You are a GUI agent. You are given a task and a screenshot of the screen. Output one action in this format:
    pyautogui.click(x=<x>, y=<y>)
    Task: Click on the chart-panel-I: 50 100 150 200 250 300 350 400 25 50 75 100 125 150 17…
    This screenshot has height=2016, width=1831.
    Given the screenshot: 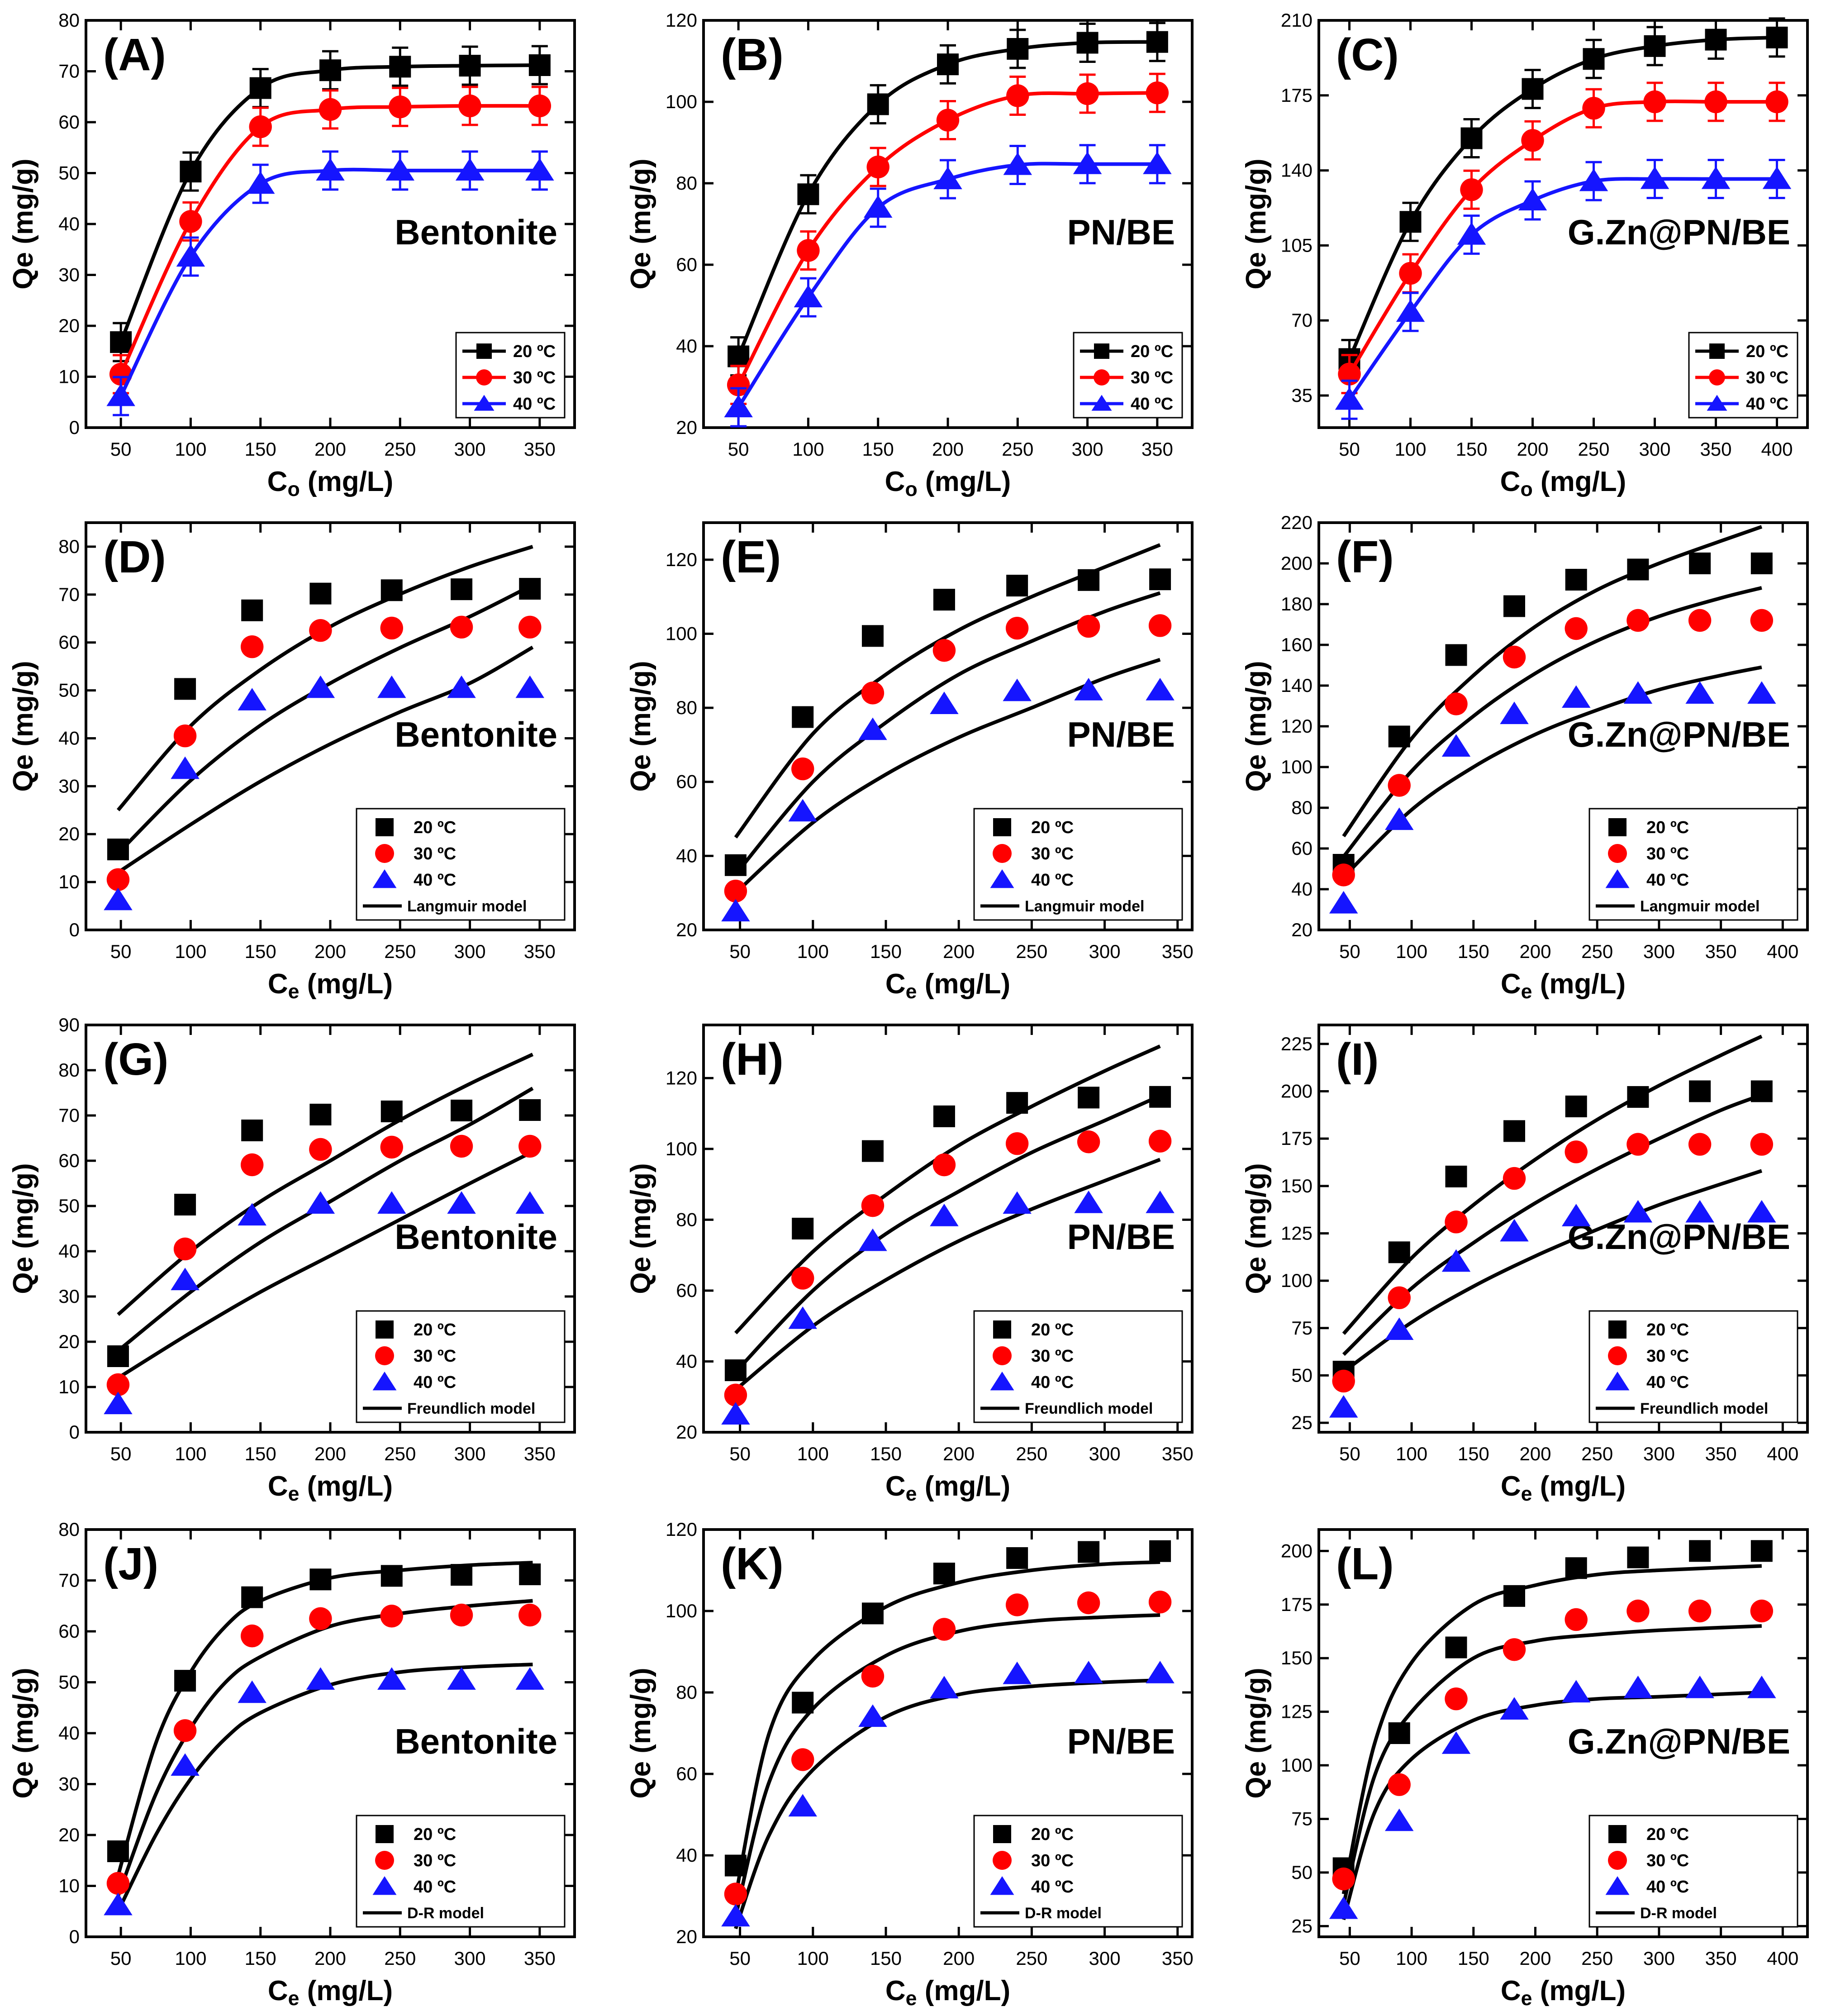 What is the action you would take?
    pyautogui.click(x=1525, y=1264)
    